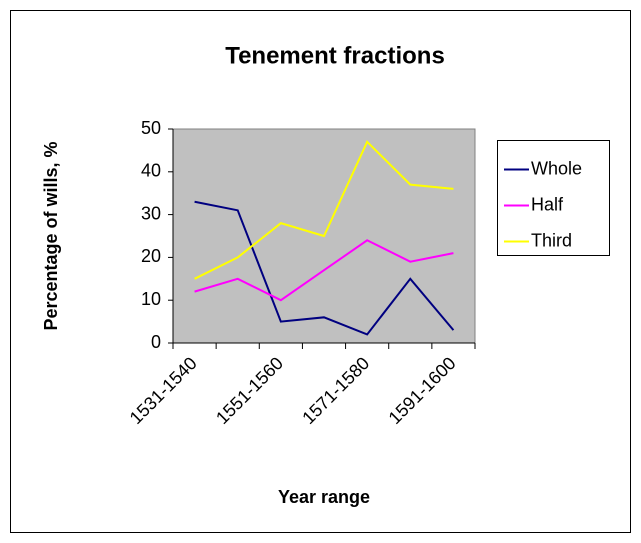  Describe the element at coordinates (51, 235) in the screenshot. I see `y-axis-label: Percentage of wills, %` at that location.